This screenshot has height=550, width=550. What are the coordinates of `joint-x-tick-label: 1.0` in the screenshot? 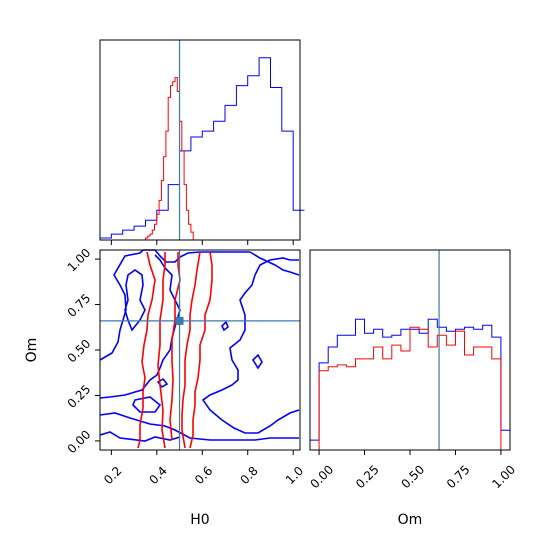 It's located at (294, 475).